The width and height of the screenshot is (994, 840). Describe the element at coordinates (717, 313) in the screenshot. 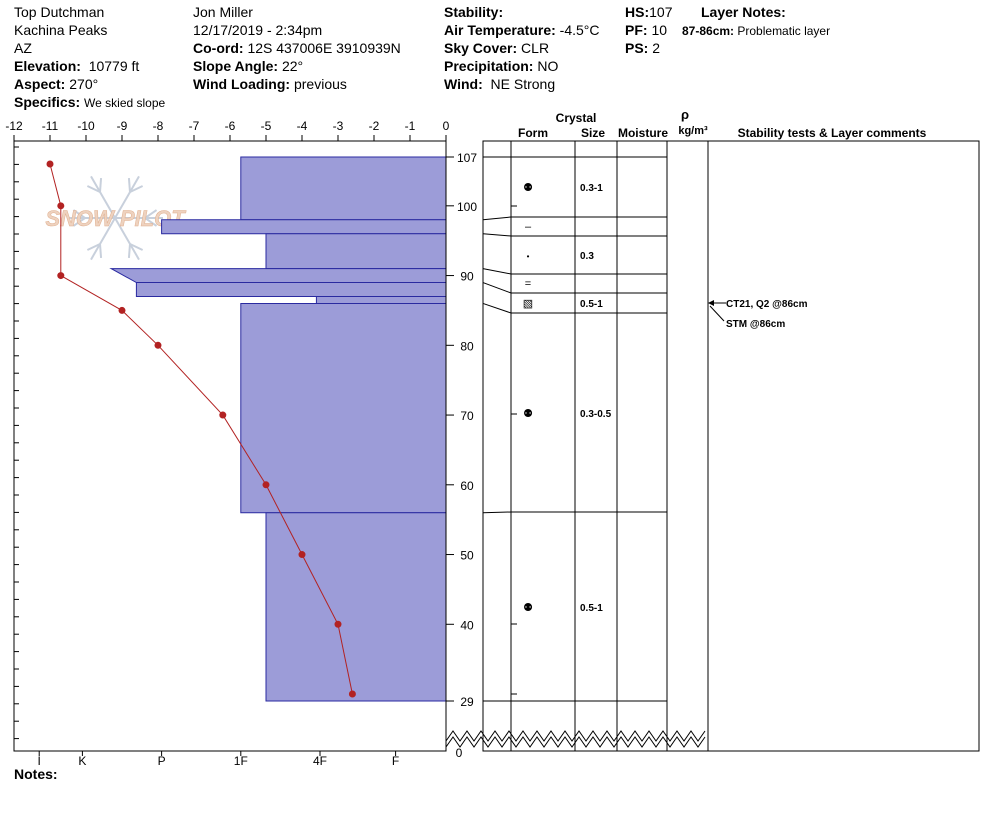

I see `stability-arrow-line` at that location.